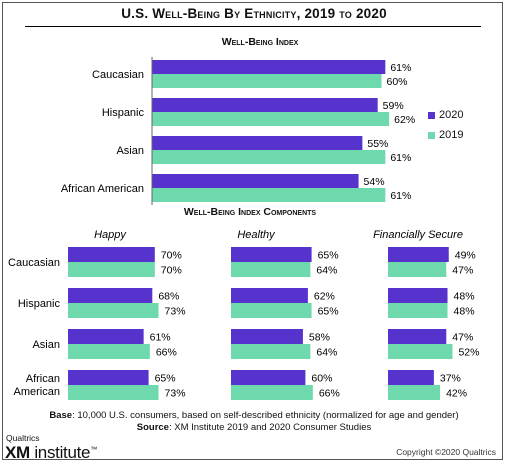 The height and width of the screenshot is (465, 508). Describe the element at coordinates (326, 271) in the screenshot. I see `value-label-healthy-caucasian-2019: 64%` at that location.